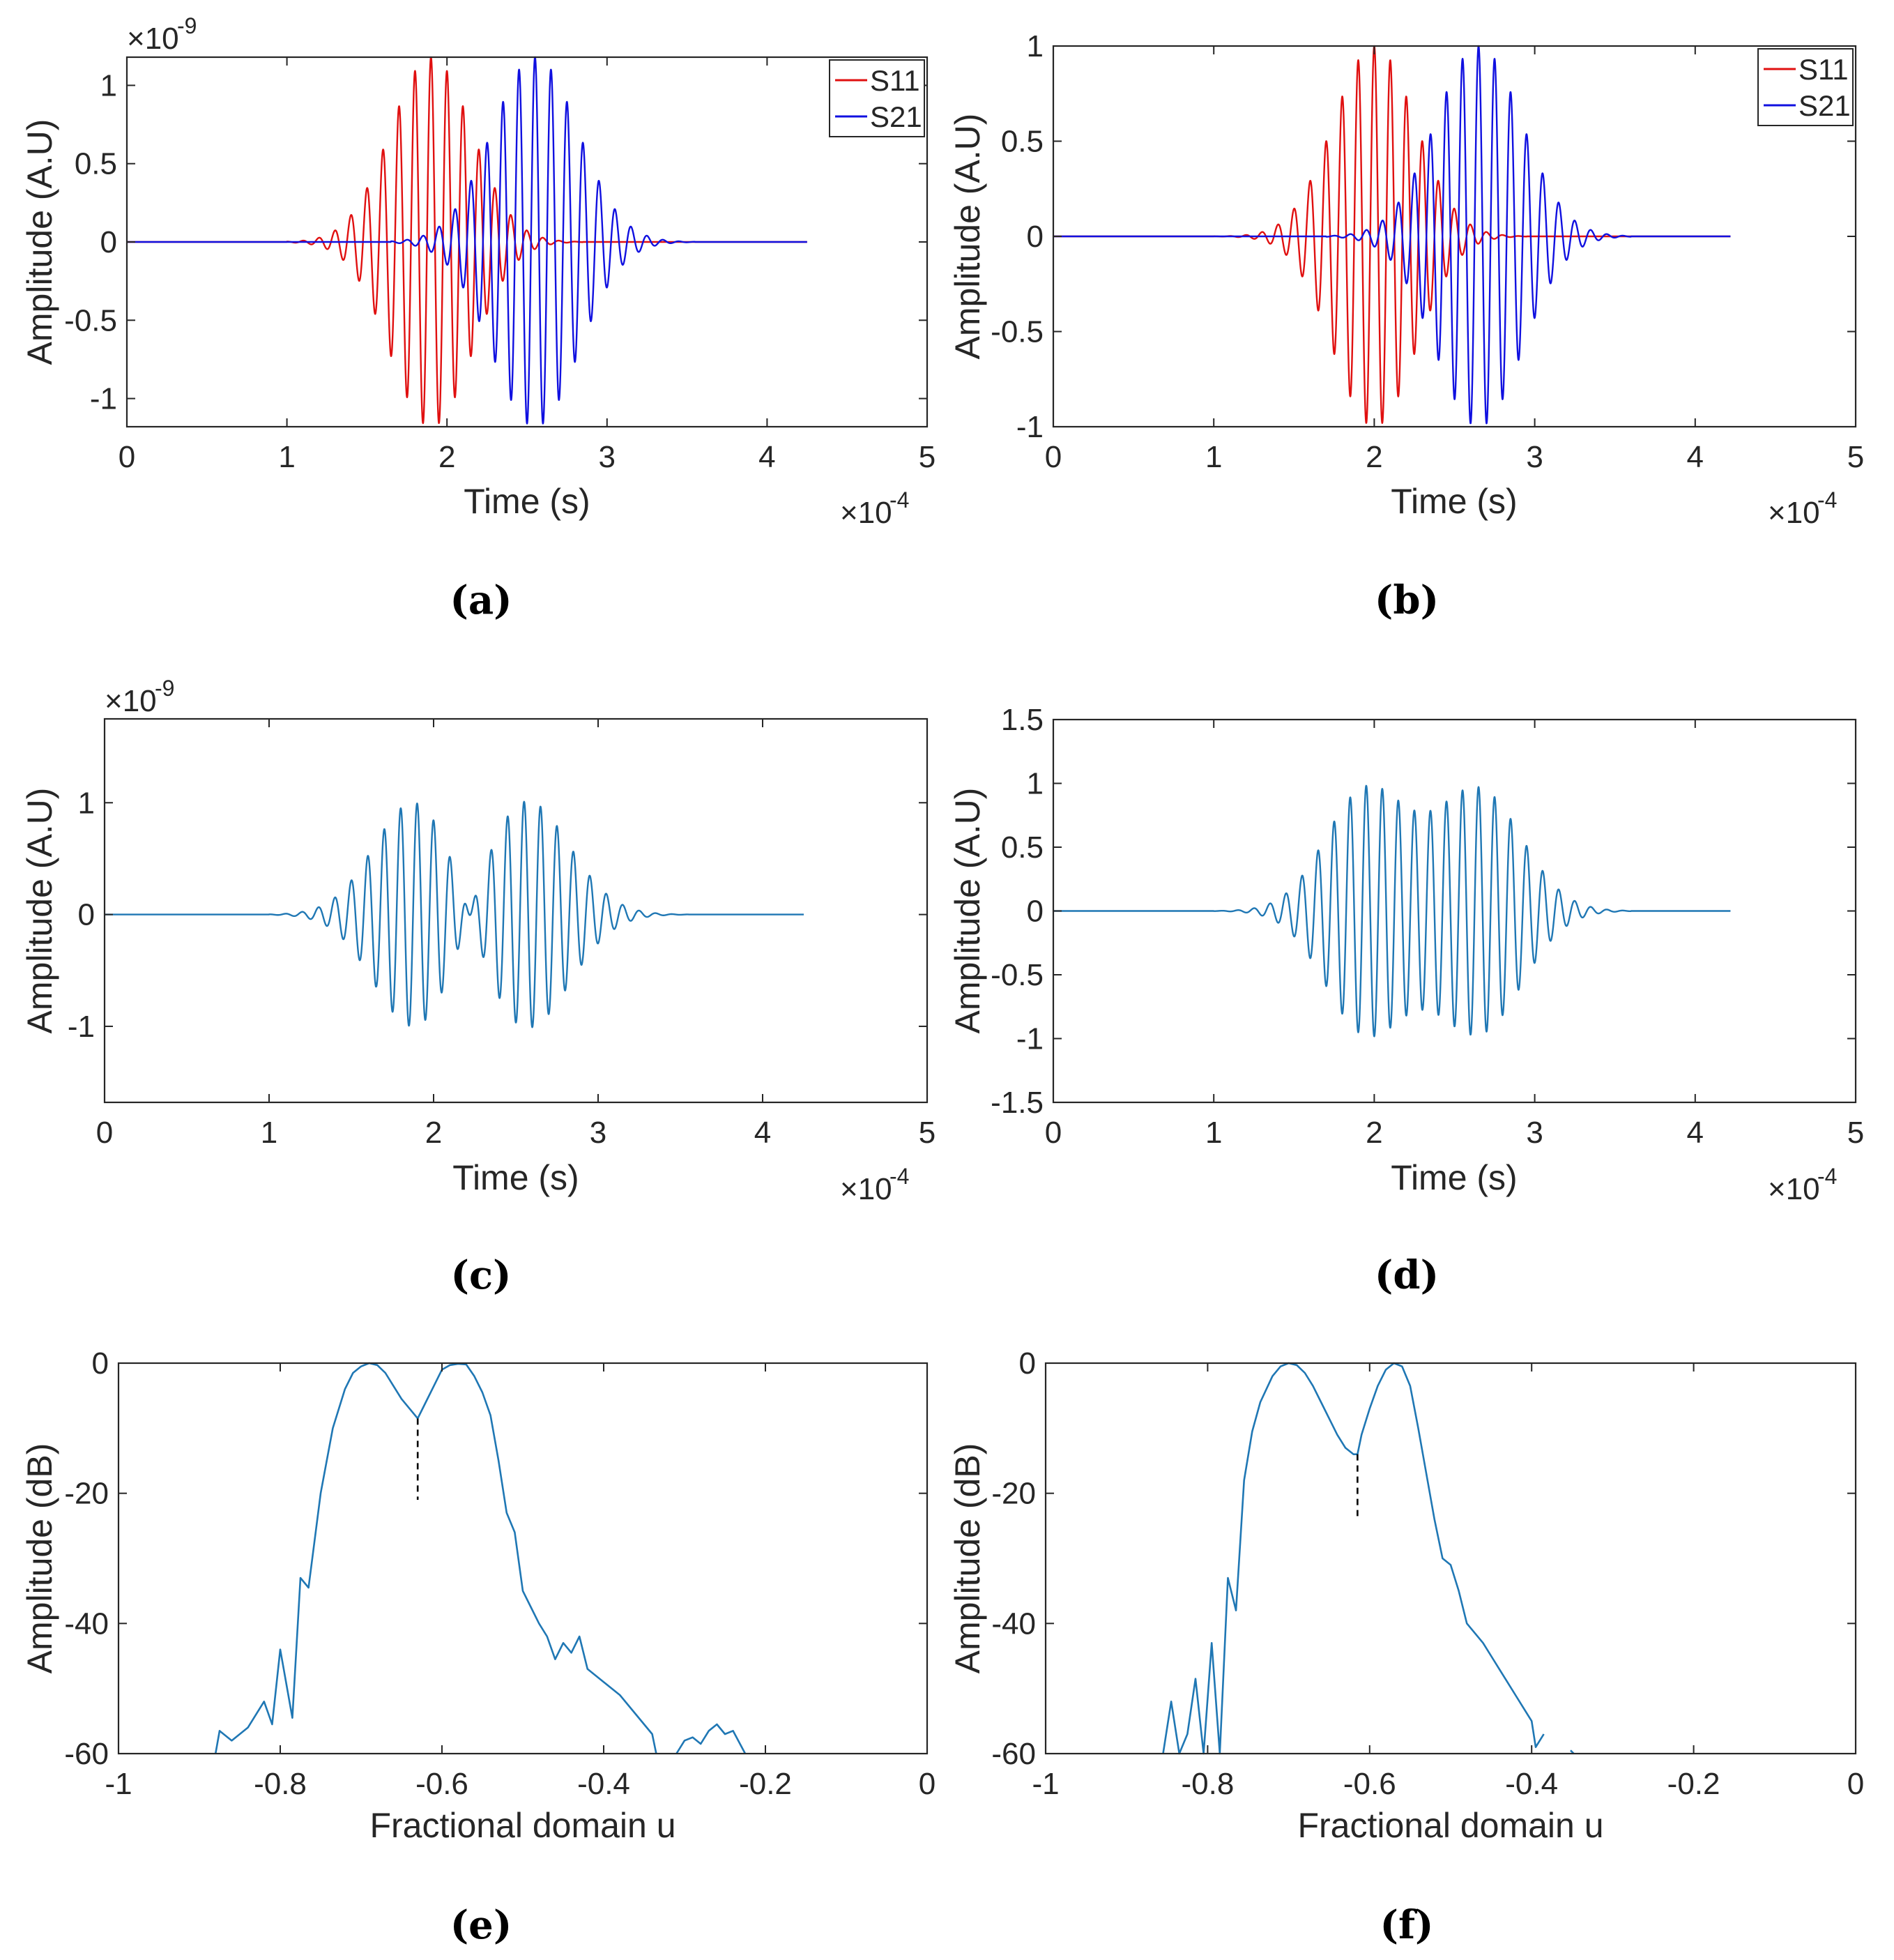 The height and width of the screenshot is (1960, 1894). What do you see at coordinates (108, 85) in the screenshot?
I see `ytick-label-a-4: 1` at bounding box center [108, 85].